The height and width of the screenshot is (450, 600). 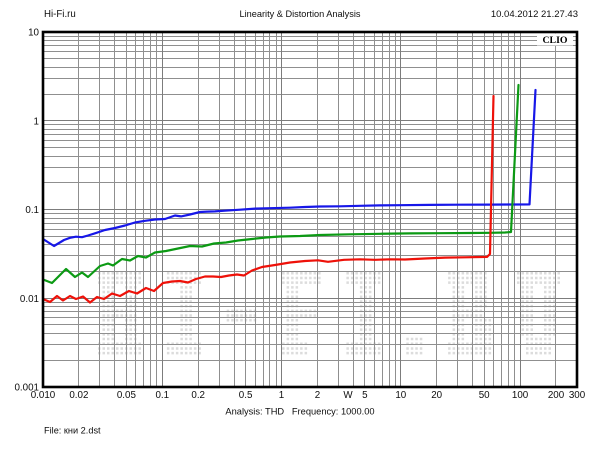 I want to click on svg-text: 200, so click(x=556, y=395).